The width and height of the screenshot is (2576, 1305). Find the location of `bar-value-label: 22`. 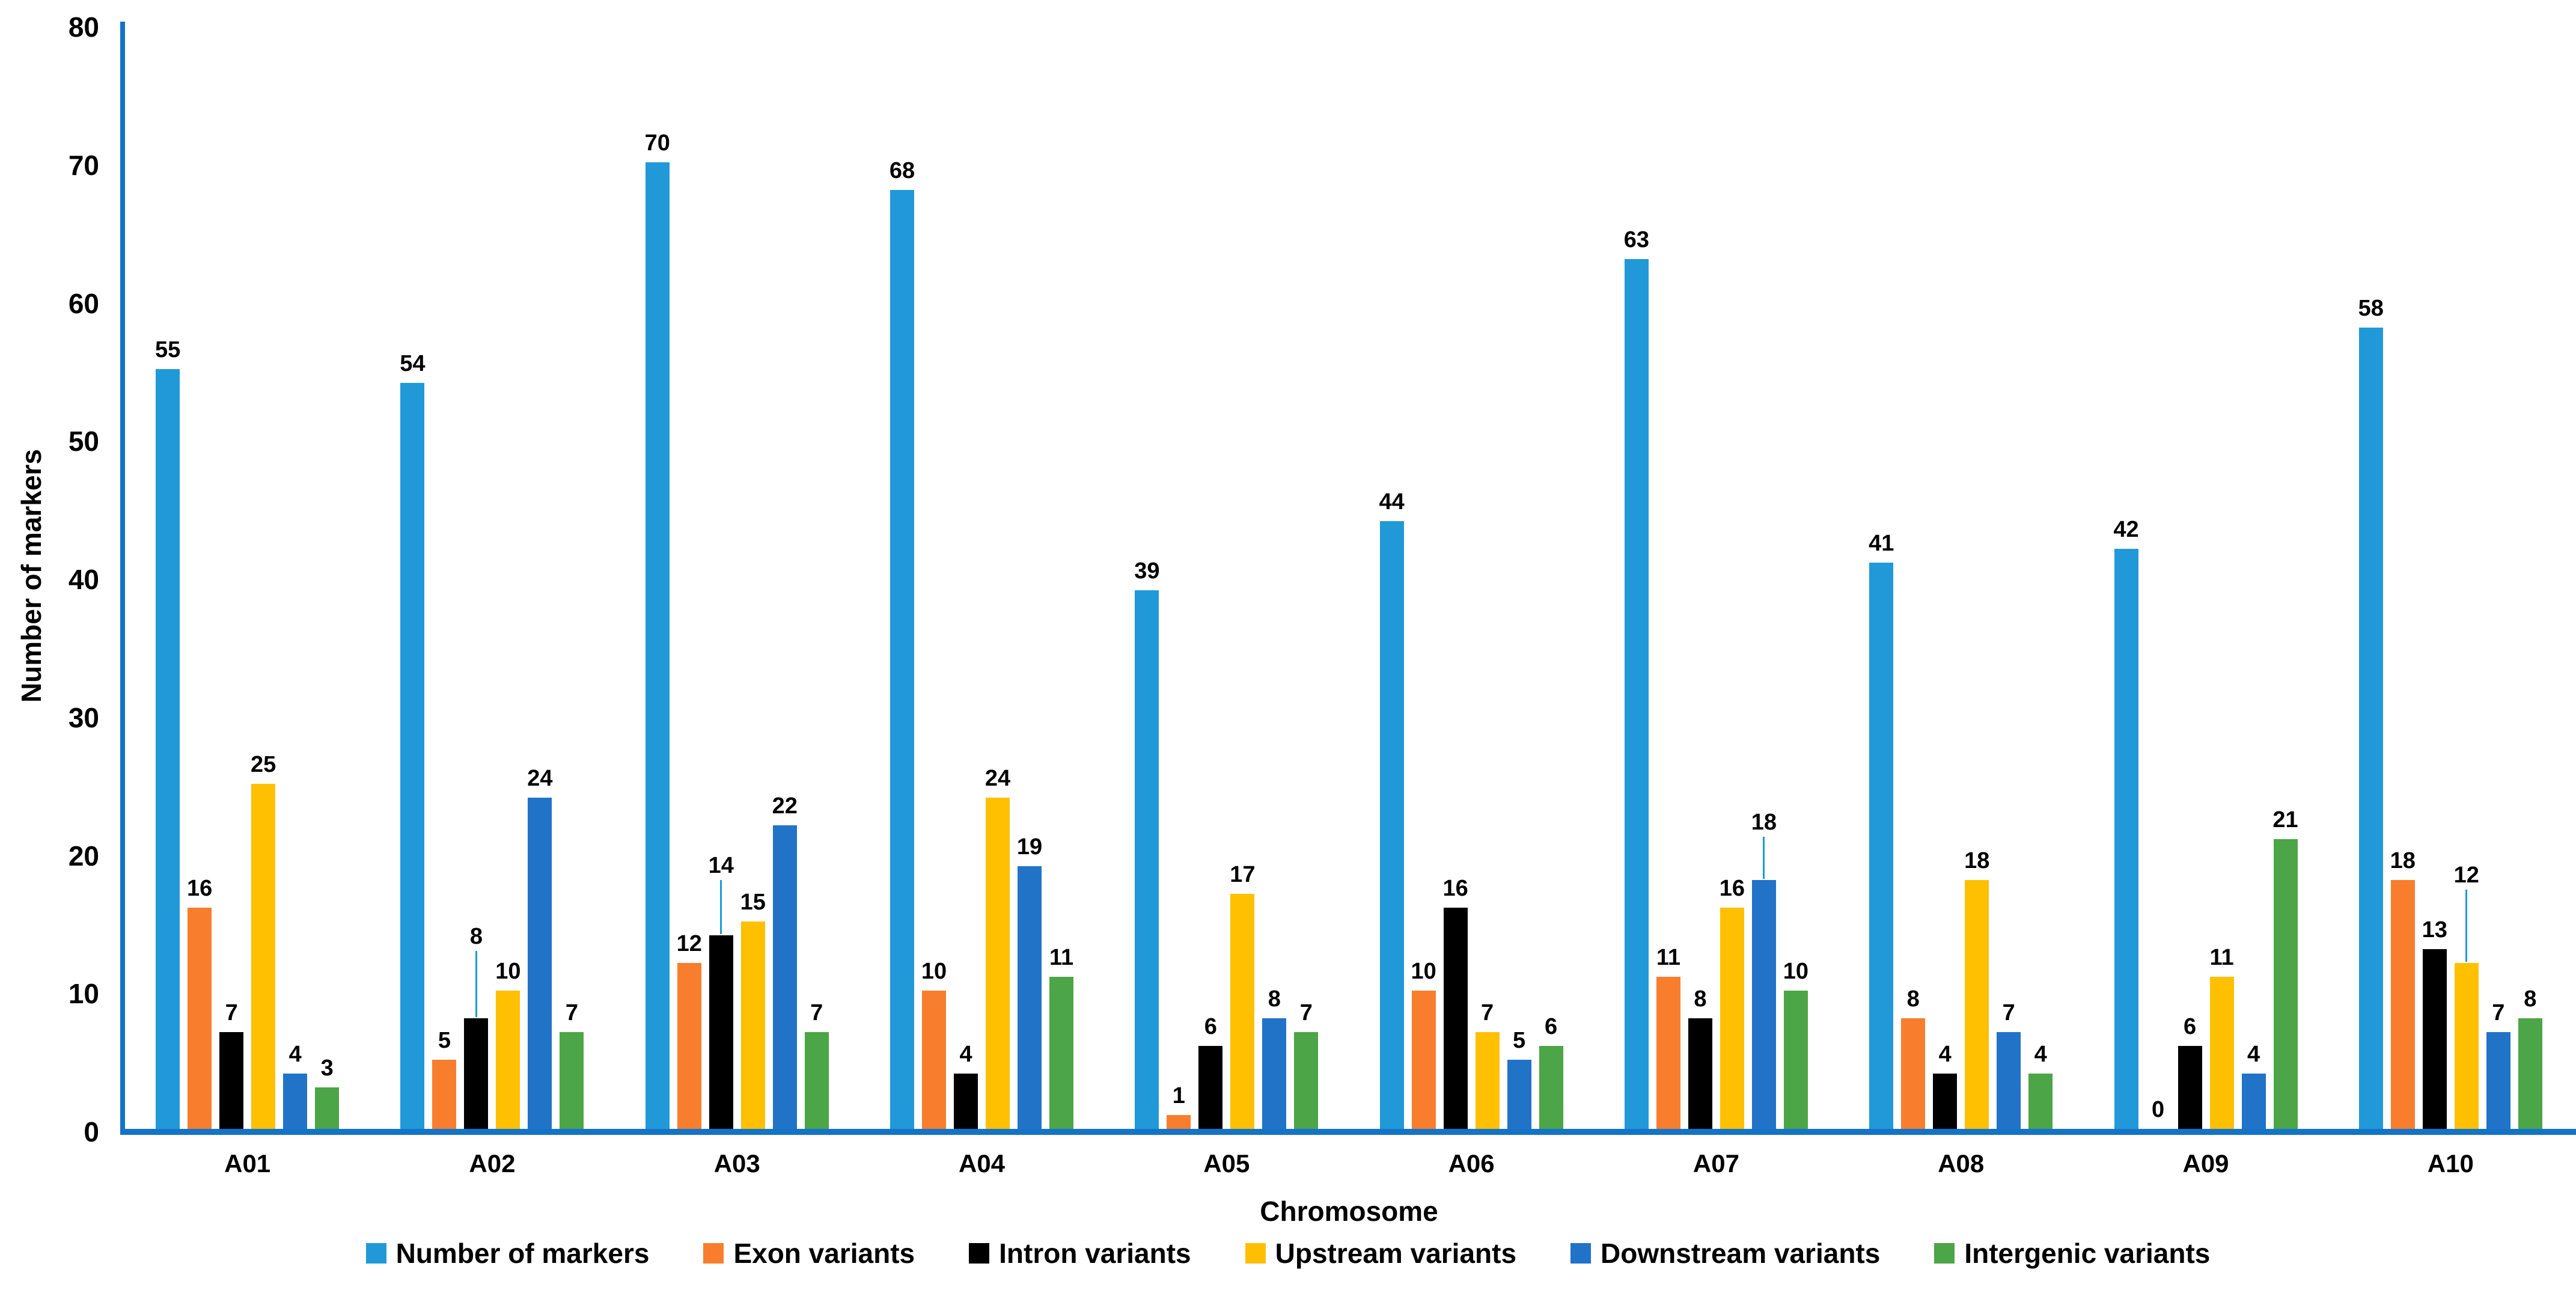

bar-value-label: 22 is located at coordinates (785, 806).